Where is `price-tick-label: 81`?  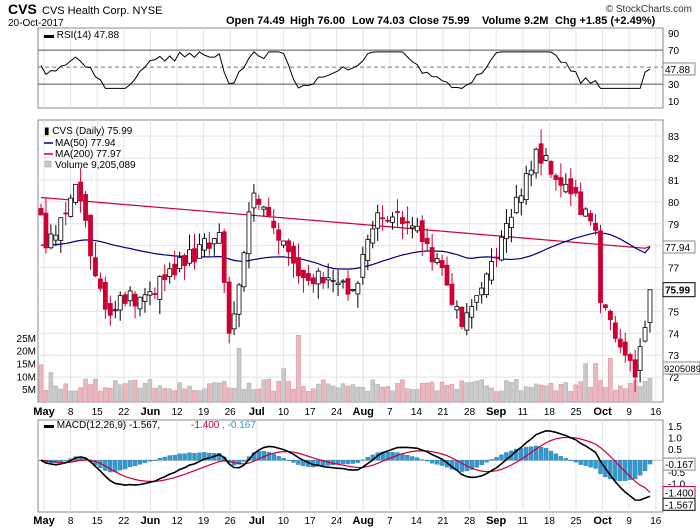
price-tick-label: 81 is located at coordinates (674, 181).